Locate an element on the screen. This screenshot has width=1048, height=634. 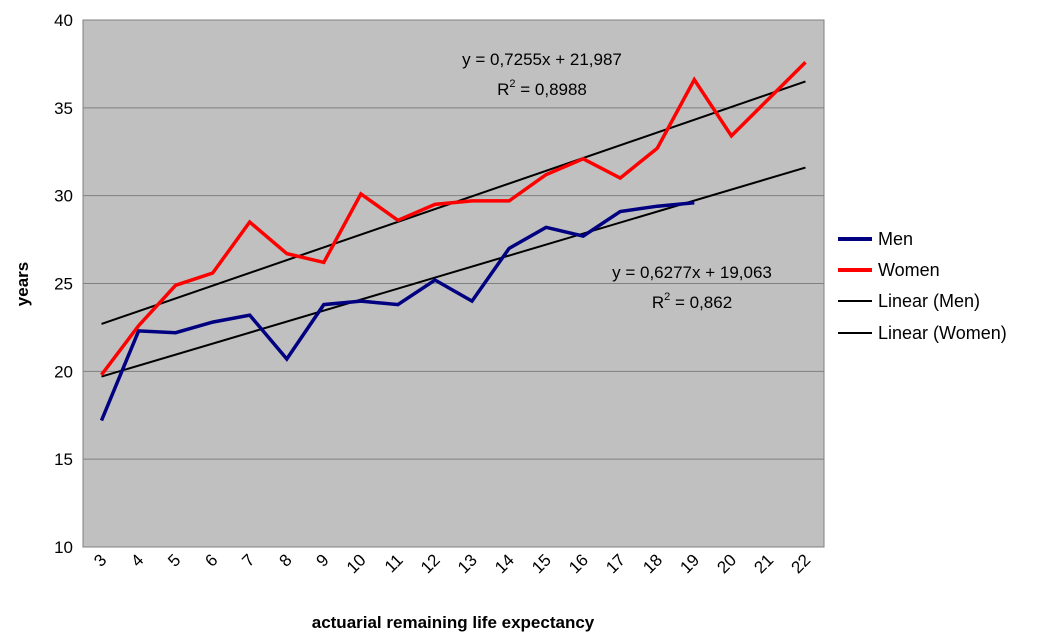
x-tick-label: 7 is located at coordinates (248, 560).